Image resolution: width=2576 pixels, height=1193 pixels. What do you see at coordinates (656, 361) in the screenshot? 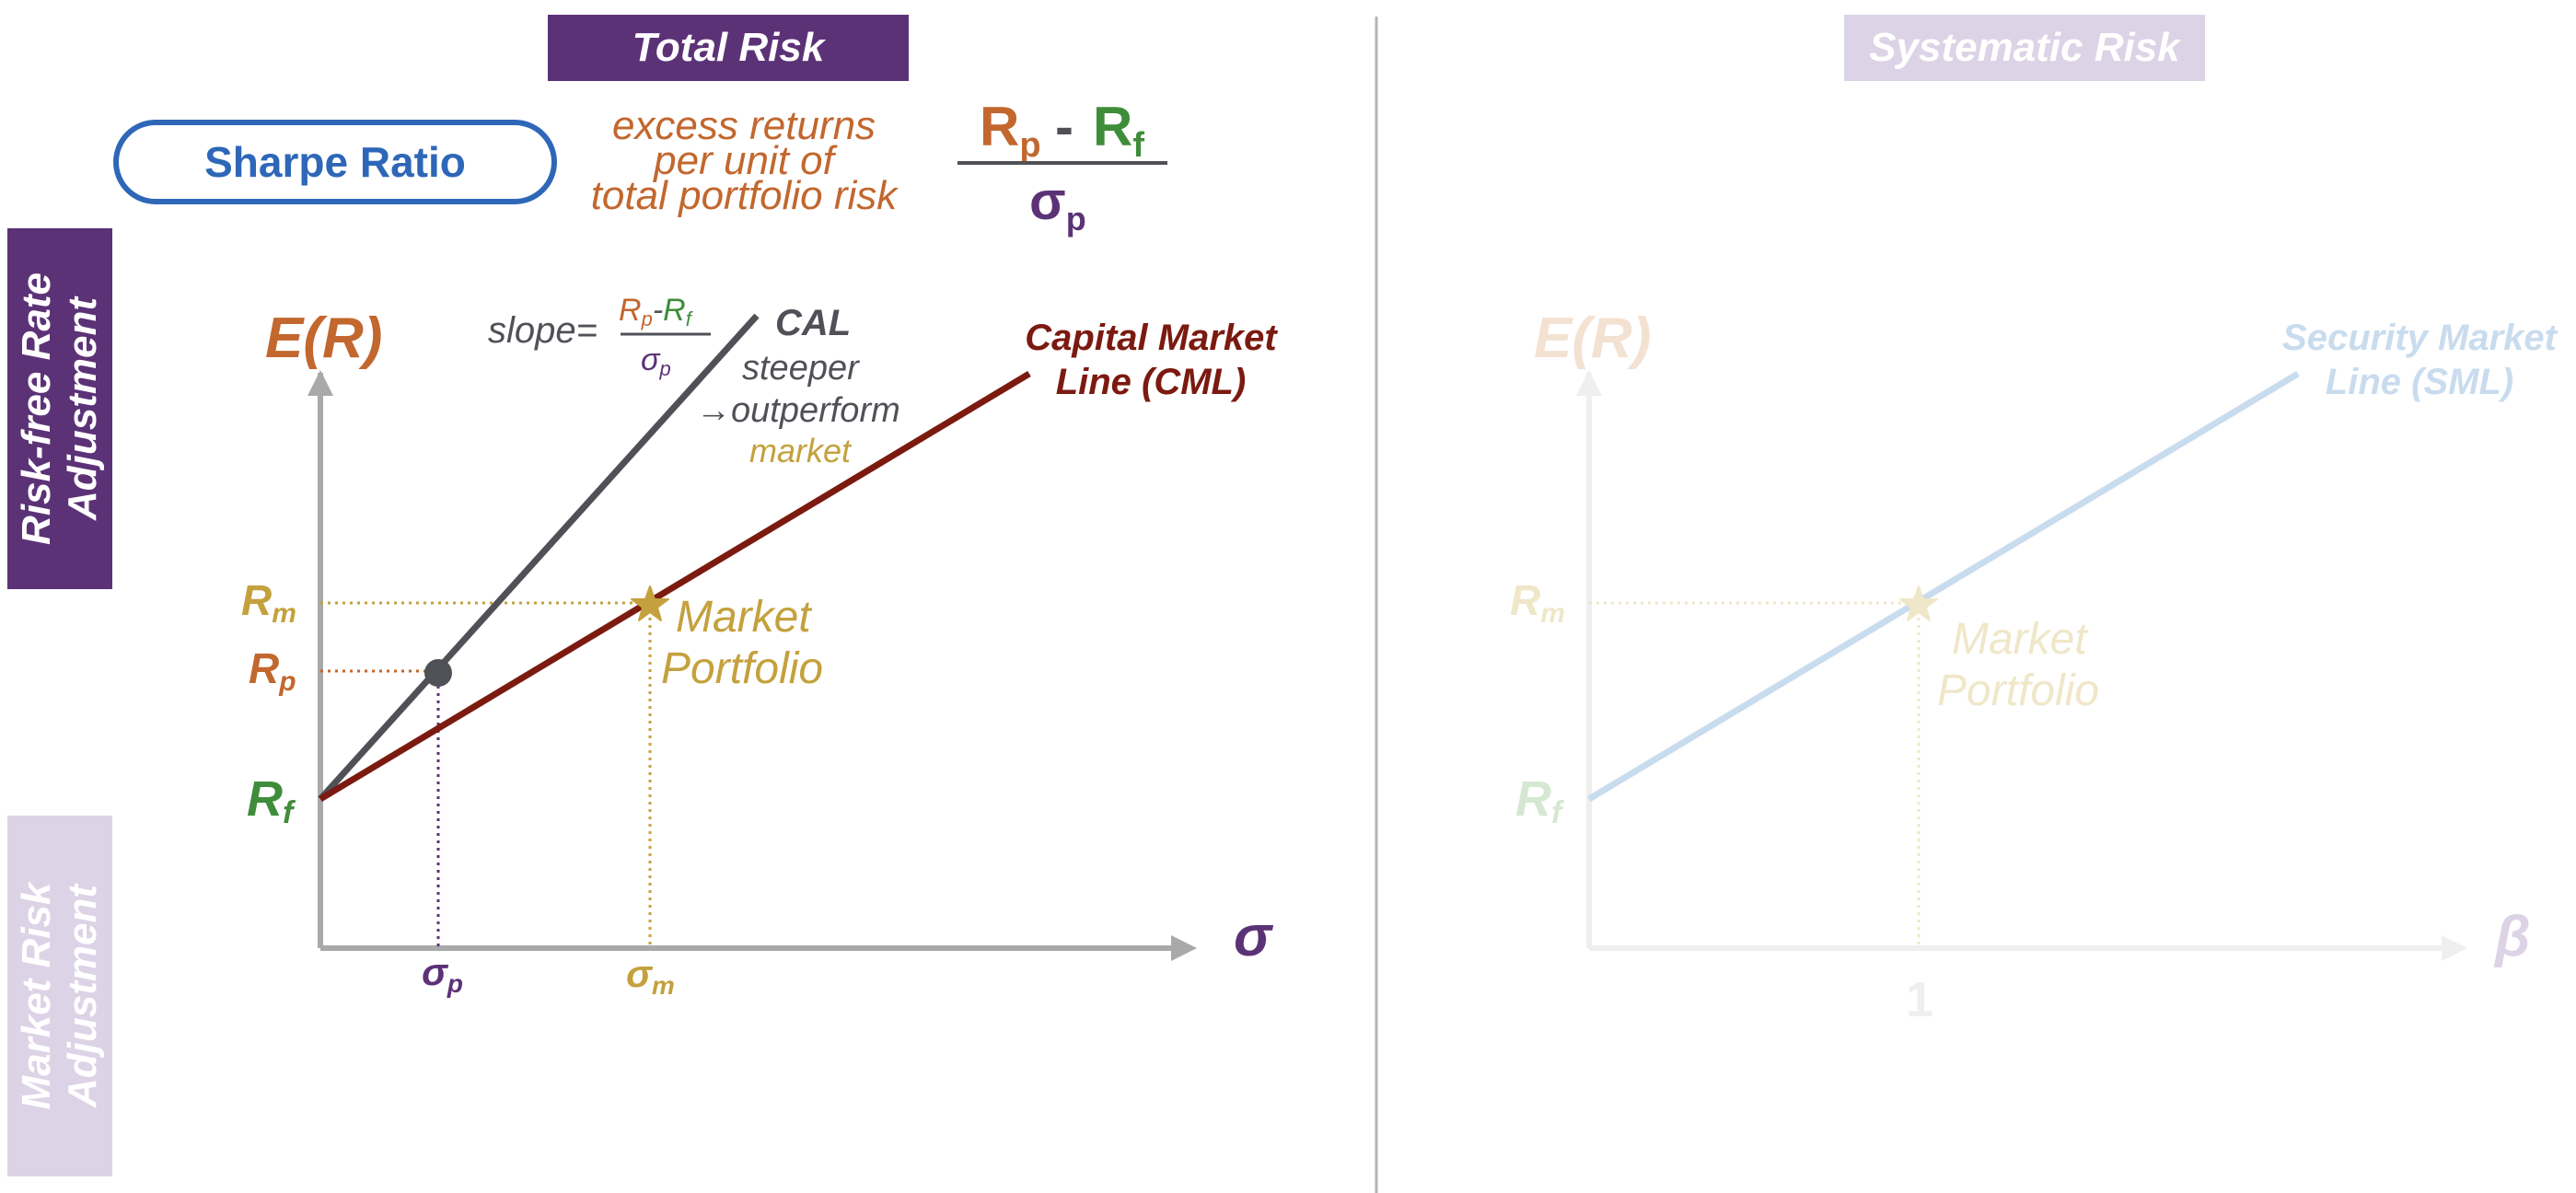
I see `slope-denominator: σp` at bounding box center [656, 361].